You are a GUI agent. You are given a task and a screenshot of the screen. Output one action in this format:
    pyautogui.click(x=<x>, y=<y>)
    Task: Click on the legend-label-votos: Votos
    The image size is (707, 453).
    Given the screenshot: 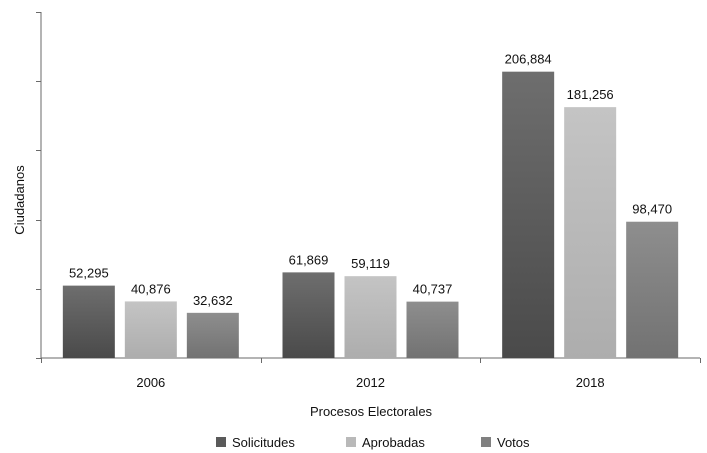 What is the action you would take?
    pyautogui.click(x=513, y=442)
    